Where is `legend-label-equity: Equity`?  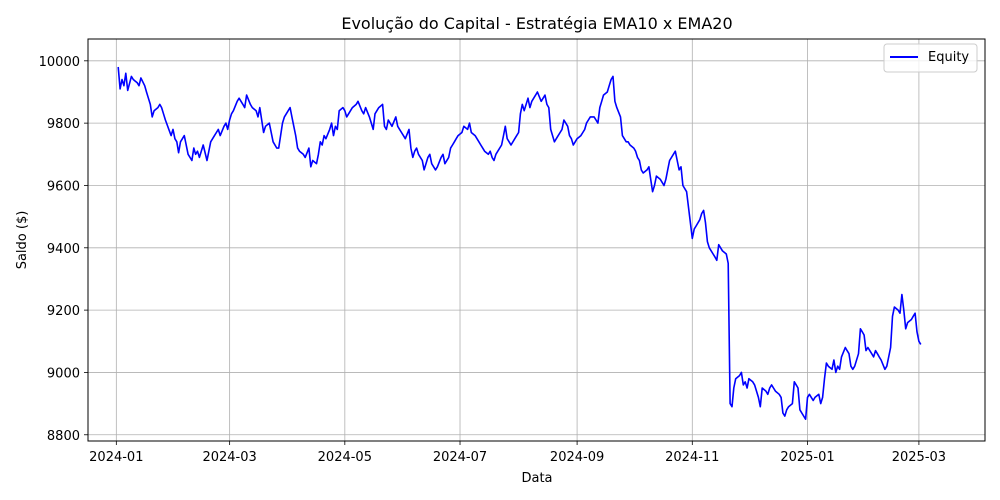
legend-label-equity: Equity is located at coordinates (948, 57).